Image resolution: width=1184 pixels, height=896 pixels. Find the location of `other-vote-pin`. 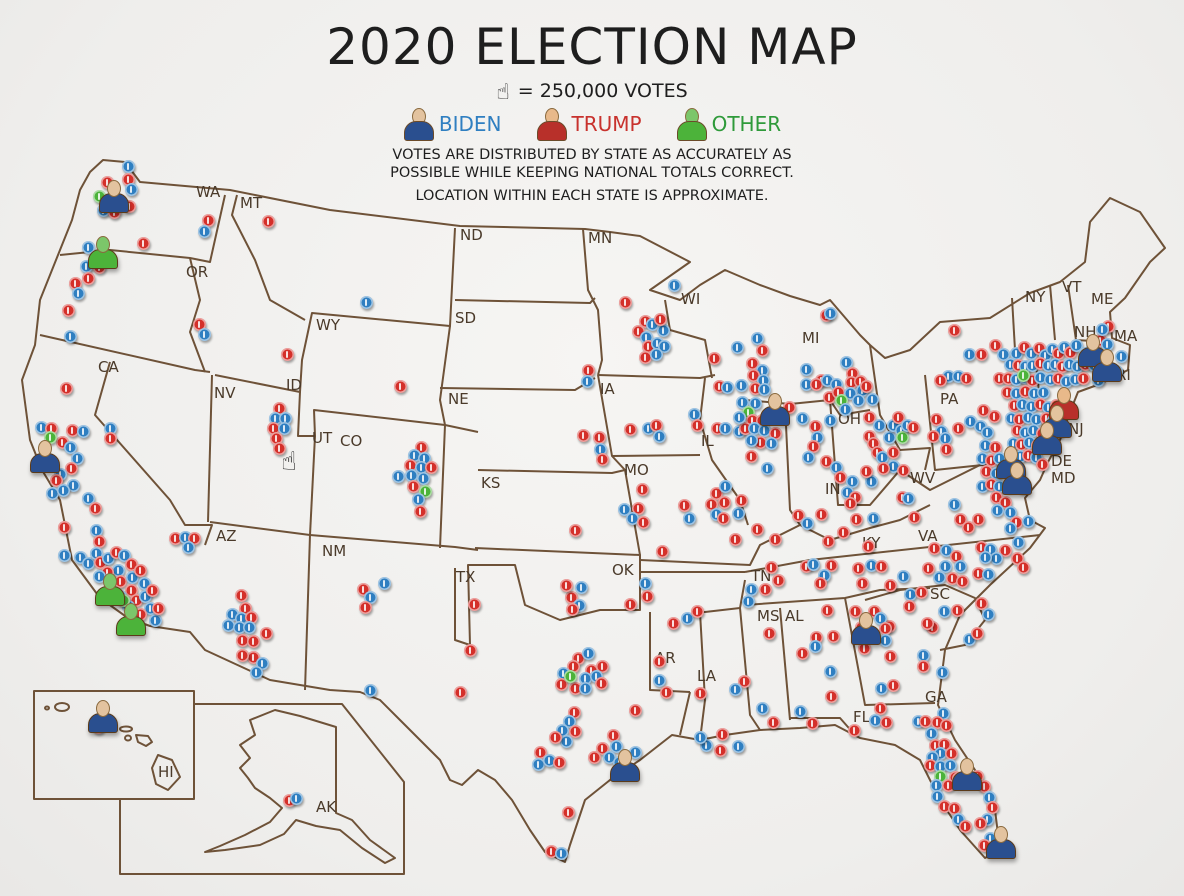

other-vote-pin is located at coordinates (902, 437).